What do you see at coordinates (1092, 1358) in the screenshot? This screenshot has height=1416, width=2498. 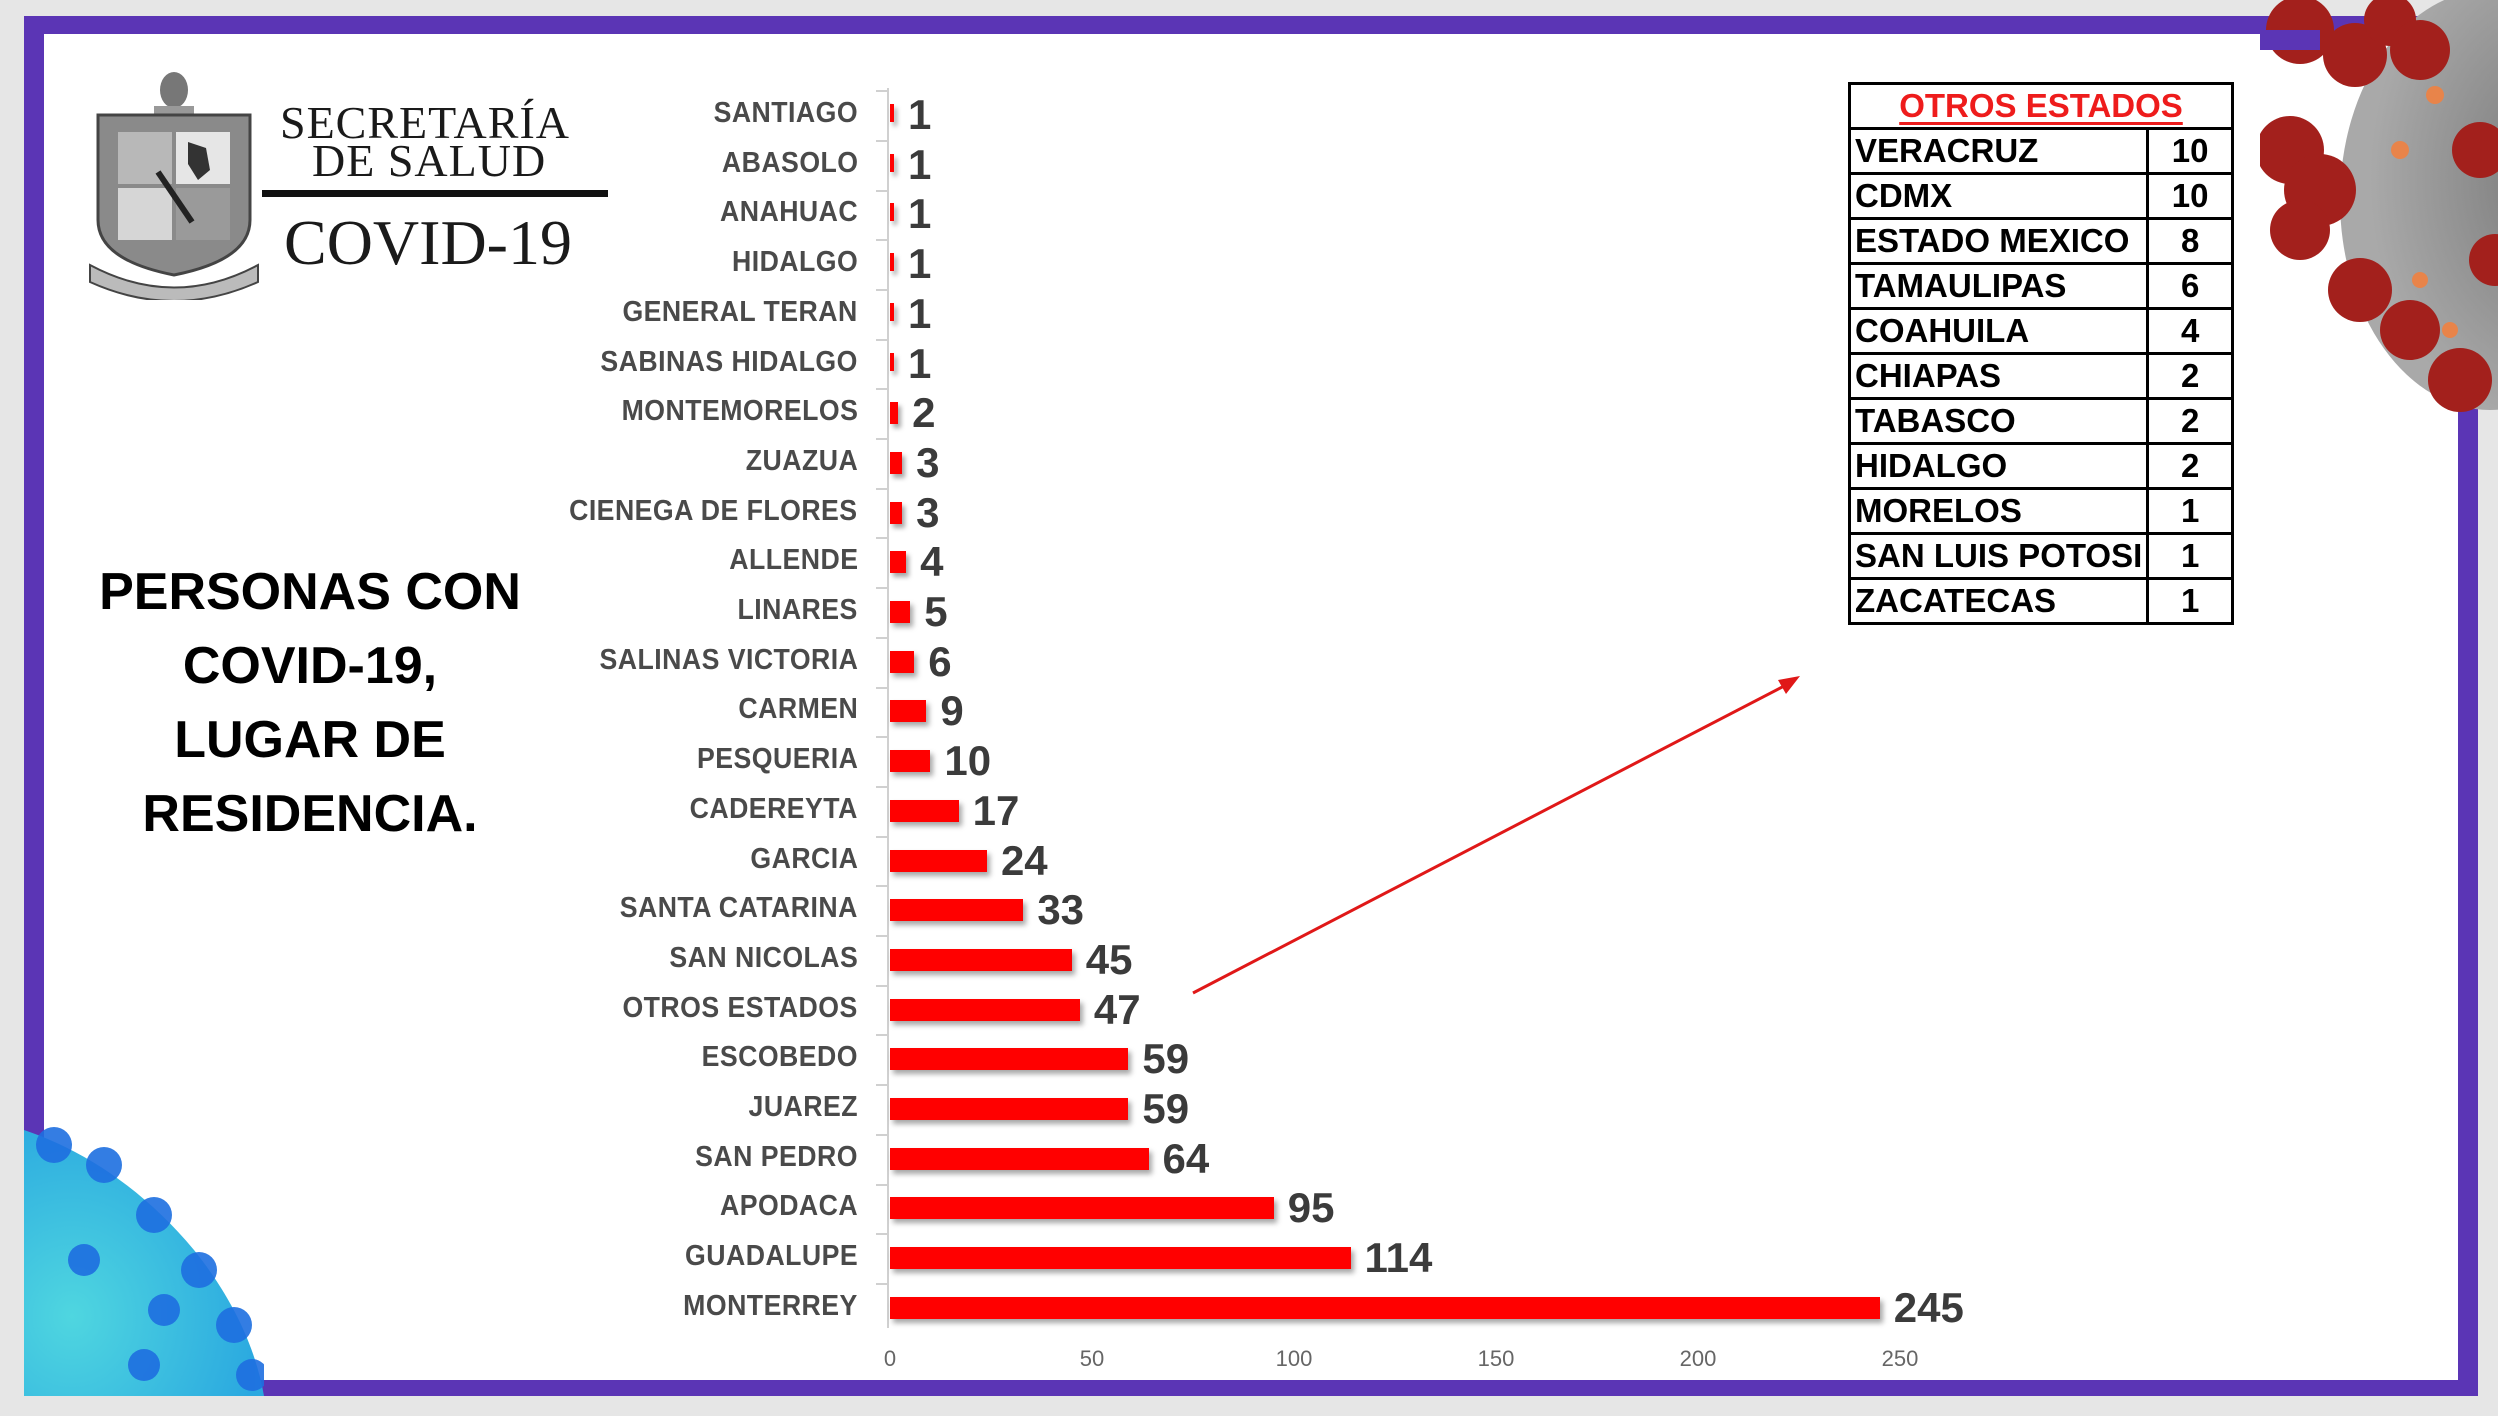 I see `x-axis-tick-label: 50` at bounding box center [1092, 1358].